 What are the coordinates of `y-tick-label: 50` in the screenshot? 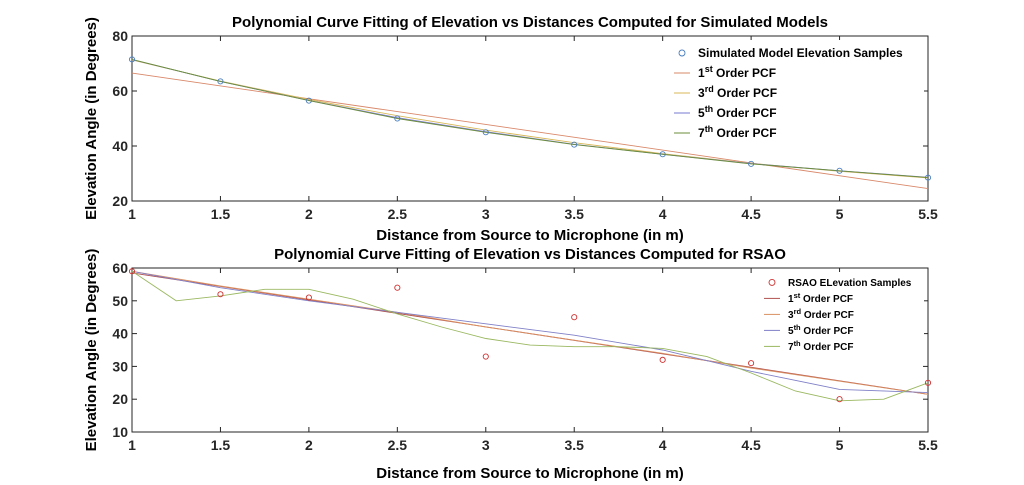 It's located at (120, 301).